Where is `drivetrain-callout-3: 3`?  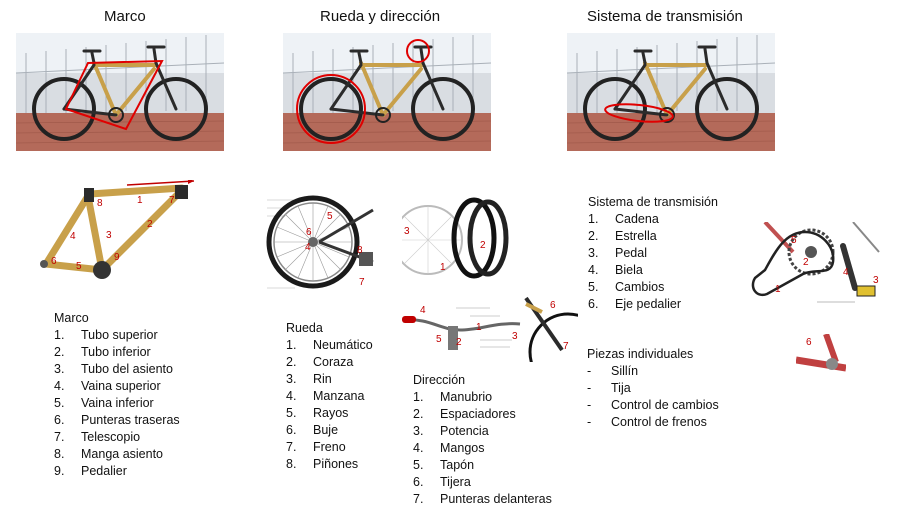
drivetrain-callout-3: 3 is located at coordinates (876, 280).